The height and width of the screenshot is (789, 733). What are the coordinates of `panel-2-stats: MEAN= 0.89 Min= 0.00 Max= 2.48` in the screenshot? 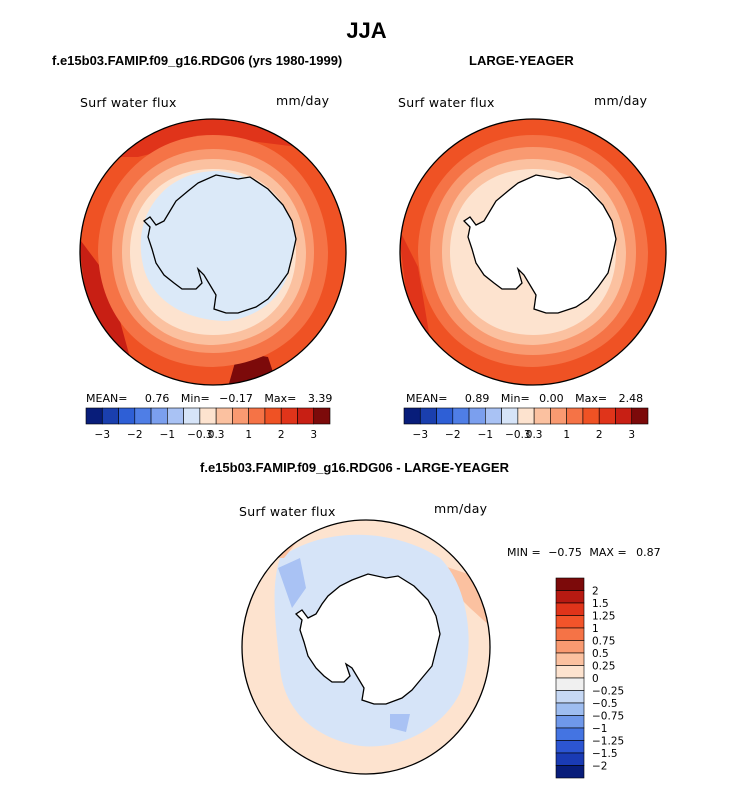 It's located at (524, 398).